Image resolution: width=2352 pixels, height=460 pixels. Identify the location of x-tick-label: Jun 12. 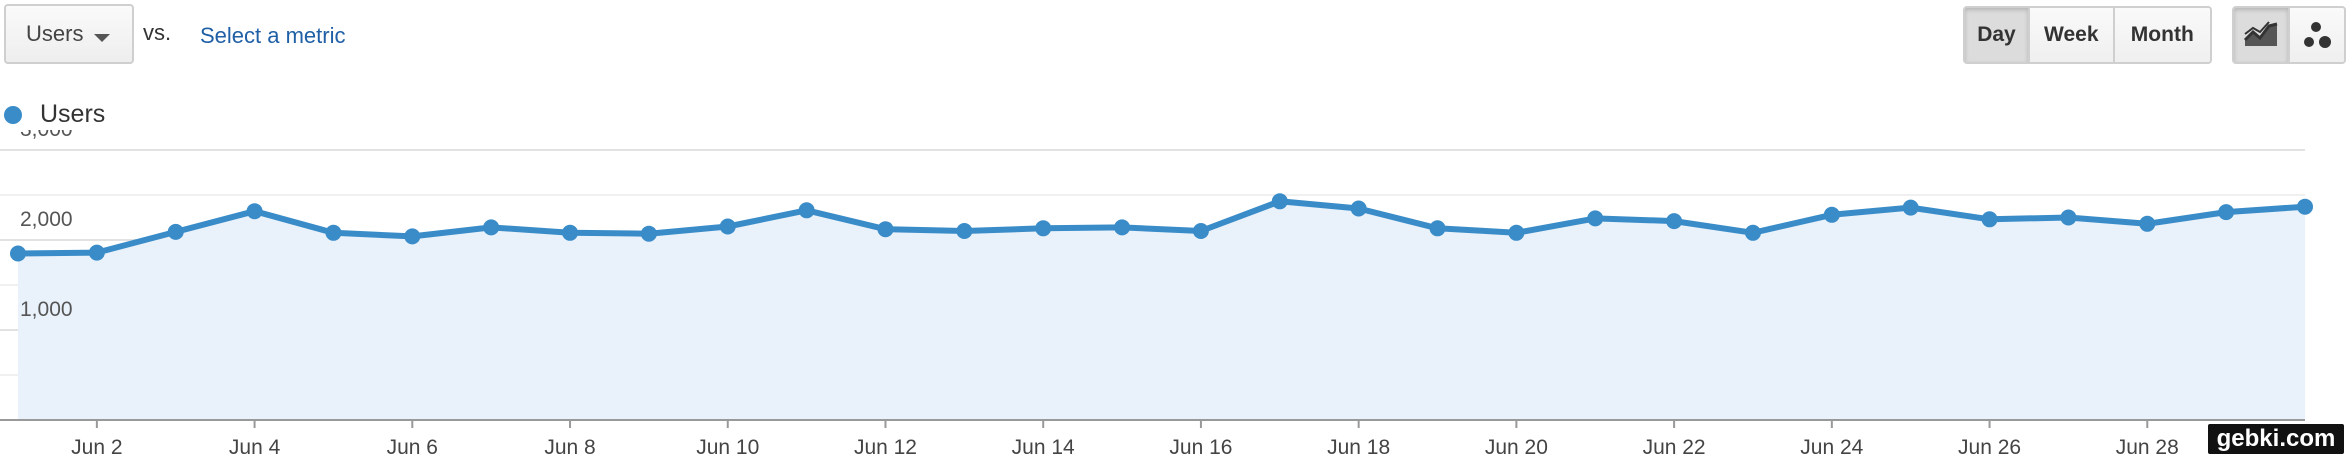
(885, 447).